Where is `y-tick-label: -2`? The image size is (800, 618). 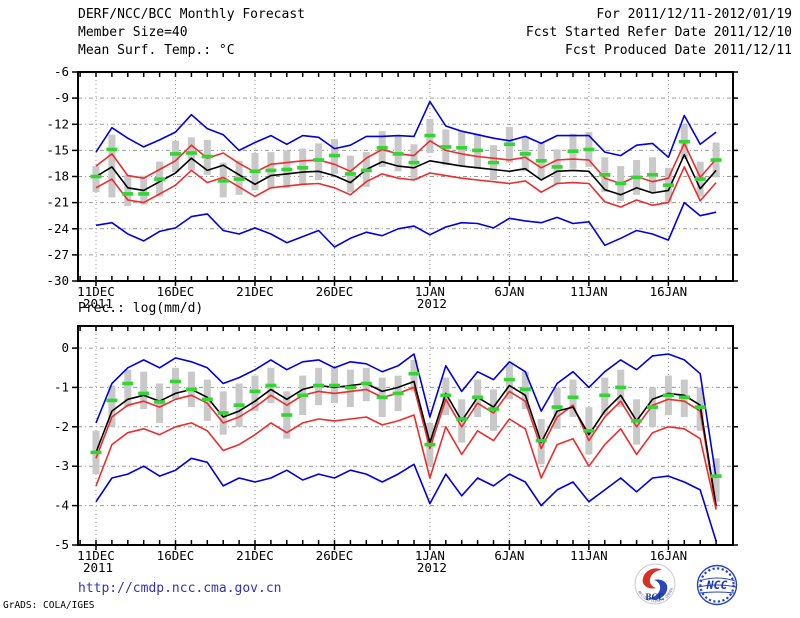 y-tick-label: -2 is located at coordinates (61, 426).